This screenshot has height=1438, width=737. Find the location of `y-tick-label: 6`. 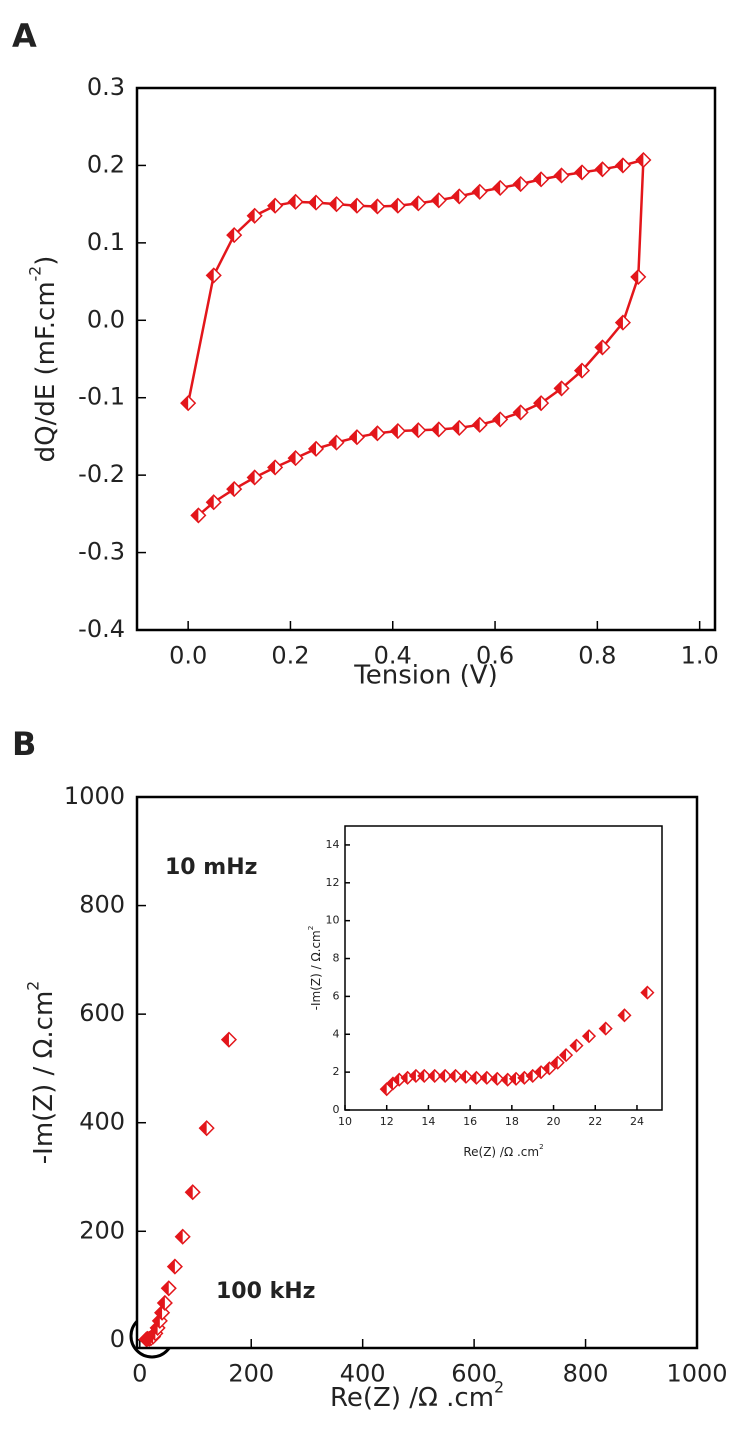

y-tick-label: 6 is located at coordinates (336, 995).